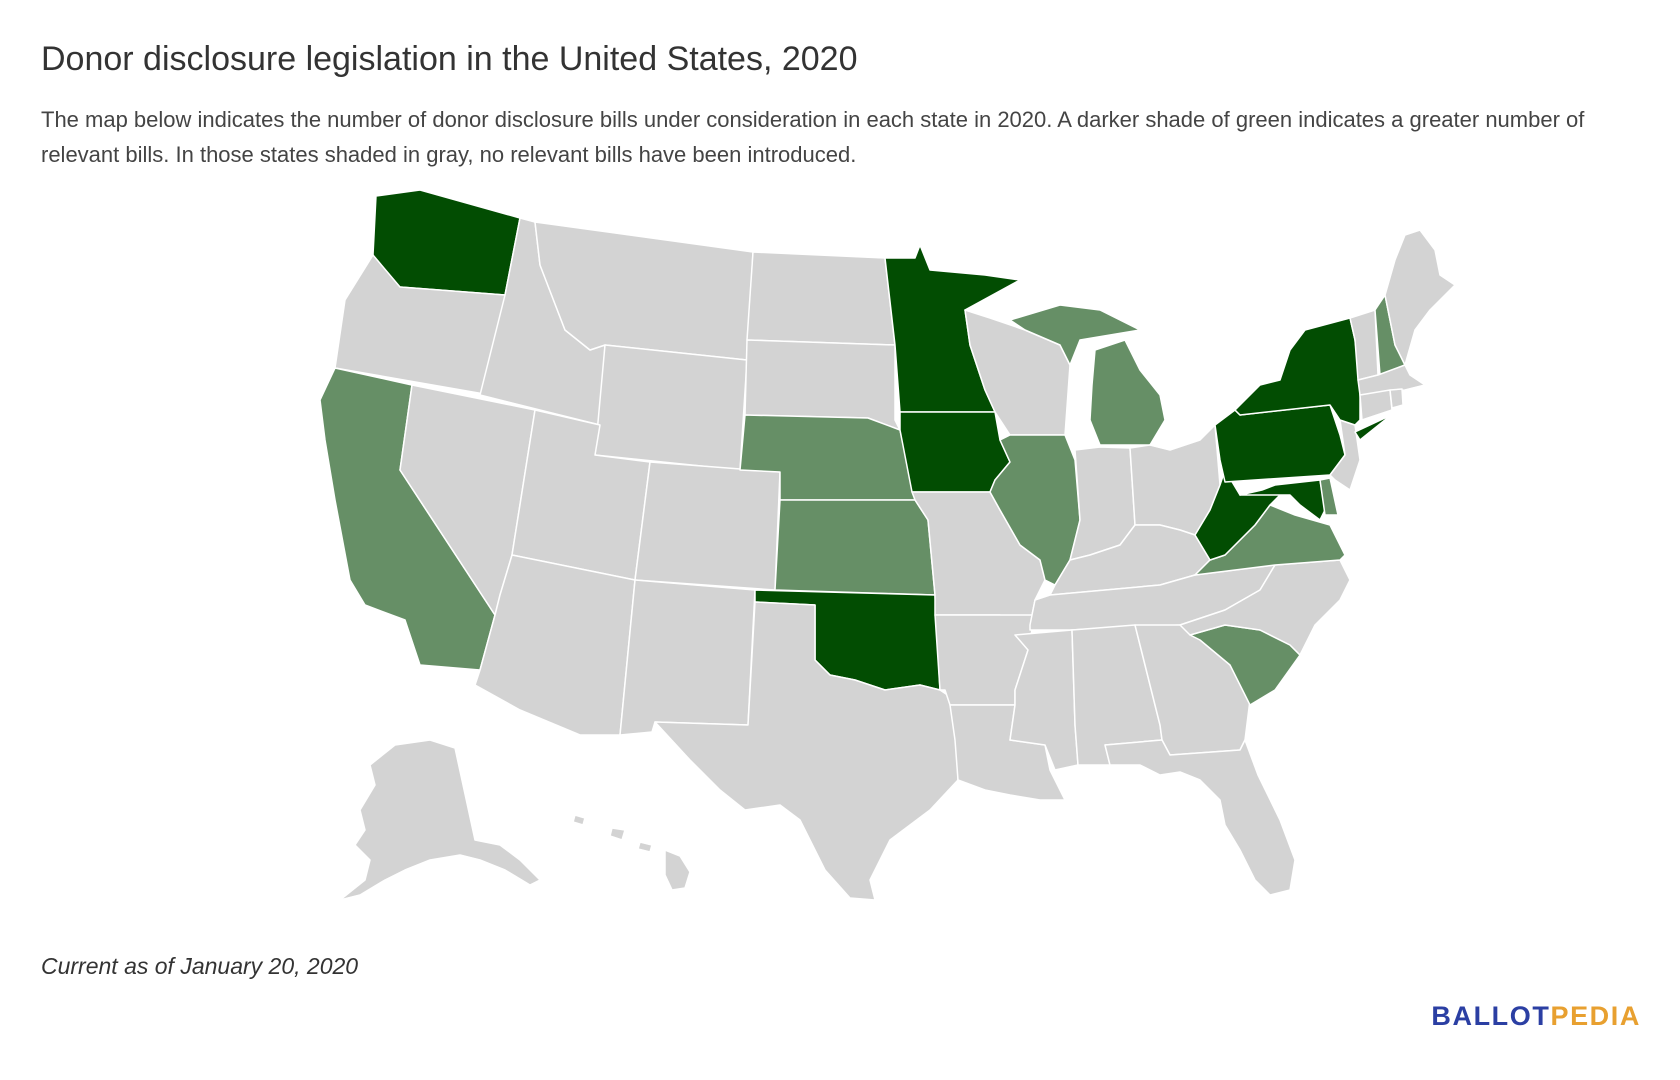  Describe the element at coordinates (1376, 405) in the screenshot. I see `state-connecticut` at that location.